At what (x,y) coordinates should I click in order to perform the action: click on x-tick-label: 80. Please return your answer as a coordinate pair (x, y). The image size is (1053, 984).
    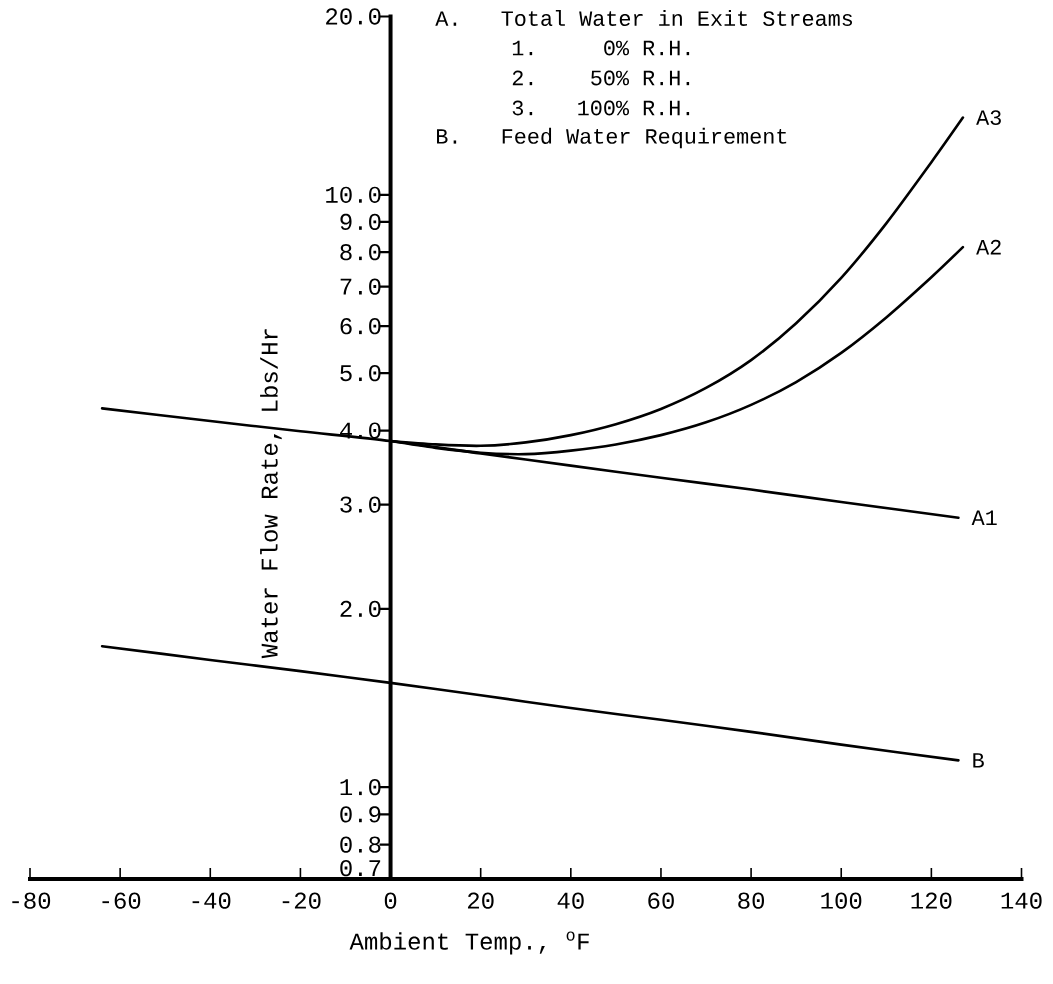
    Looking at the image, I should click on (751, 900).